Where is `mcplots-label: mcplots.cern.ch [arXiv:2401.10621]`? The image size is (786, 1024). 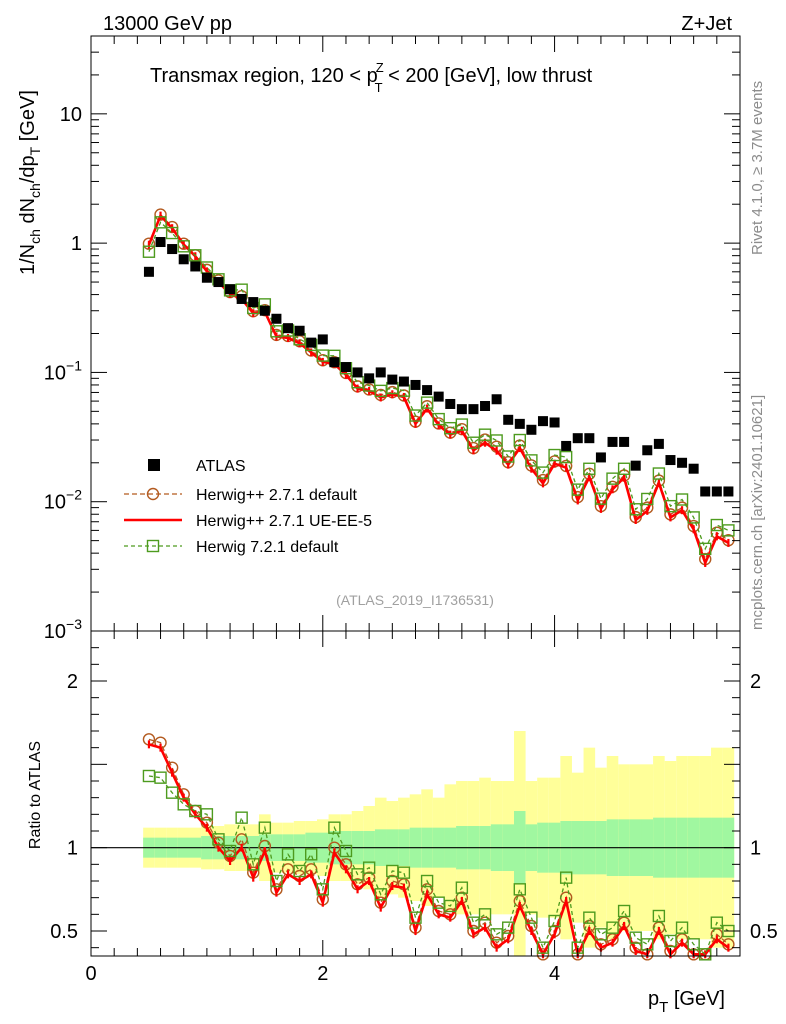
mcplots-label: mcplots.cern.ch [arXiv:2401.10621] is located at coordinates (757, 512).